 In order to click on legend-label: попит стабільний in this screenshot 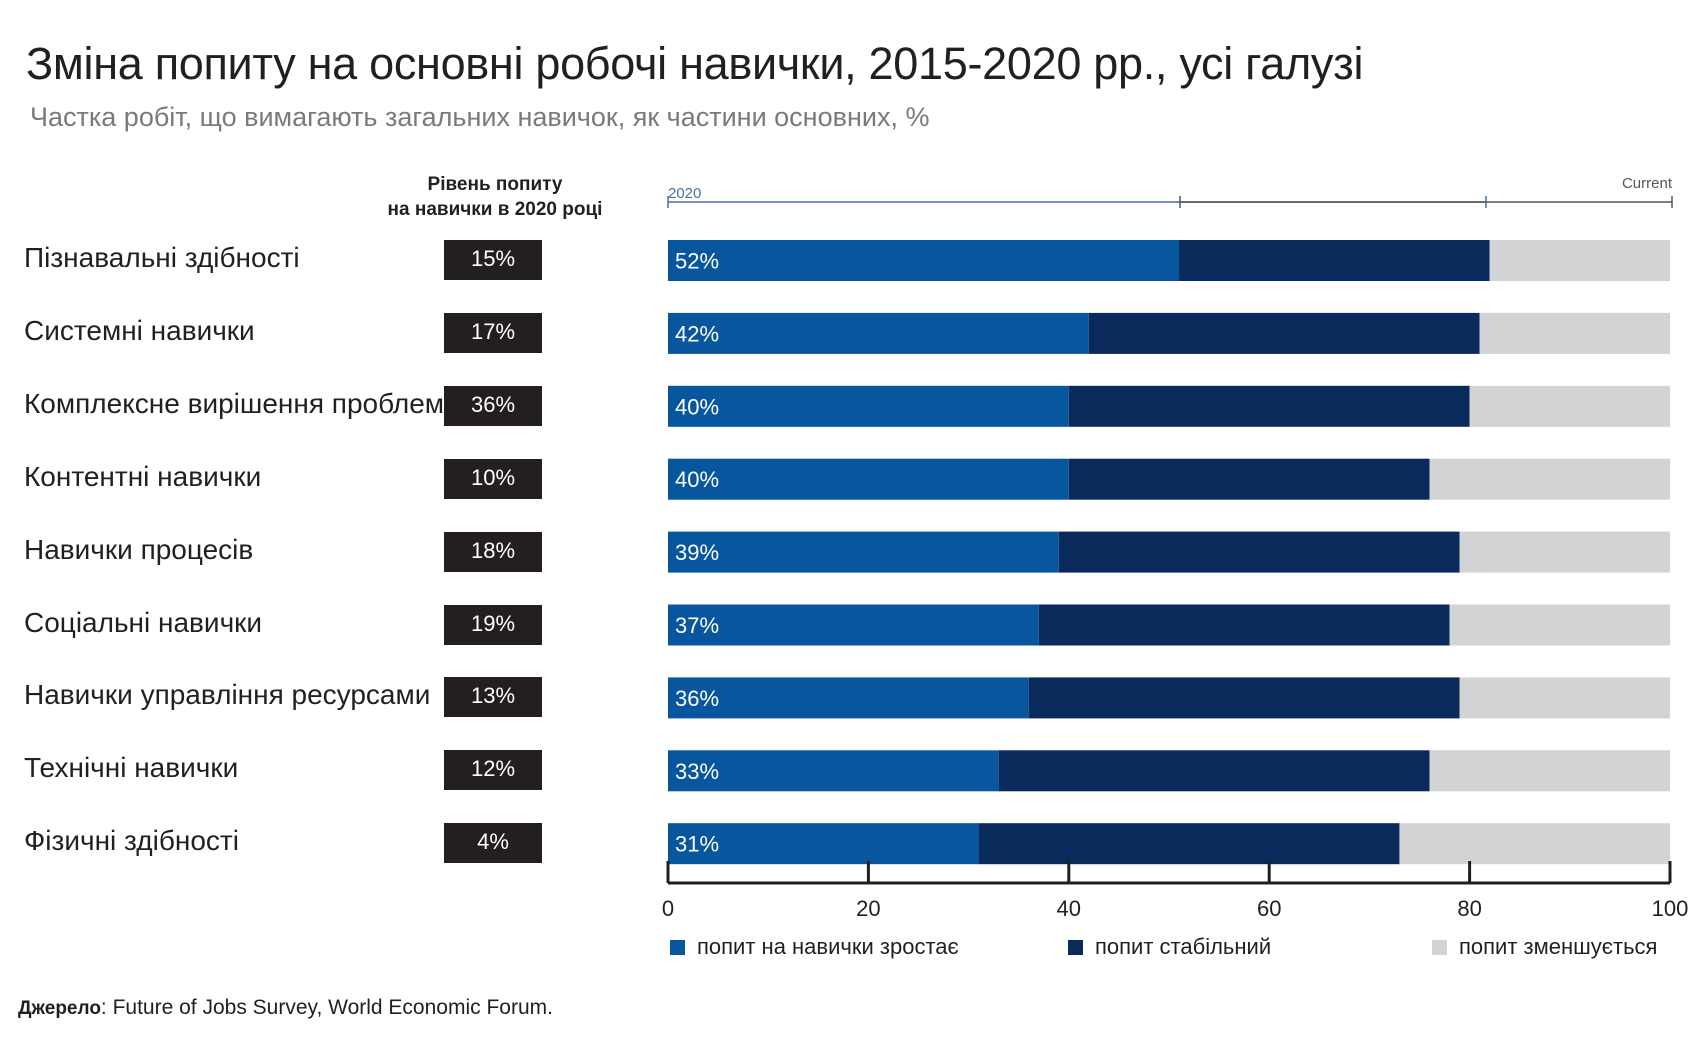, I will do `click(1183, 946)`.